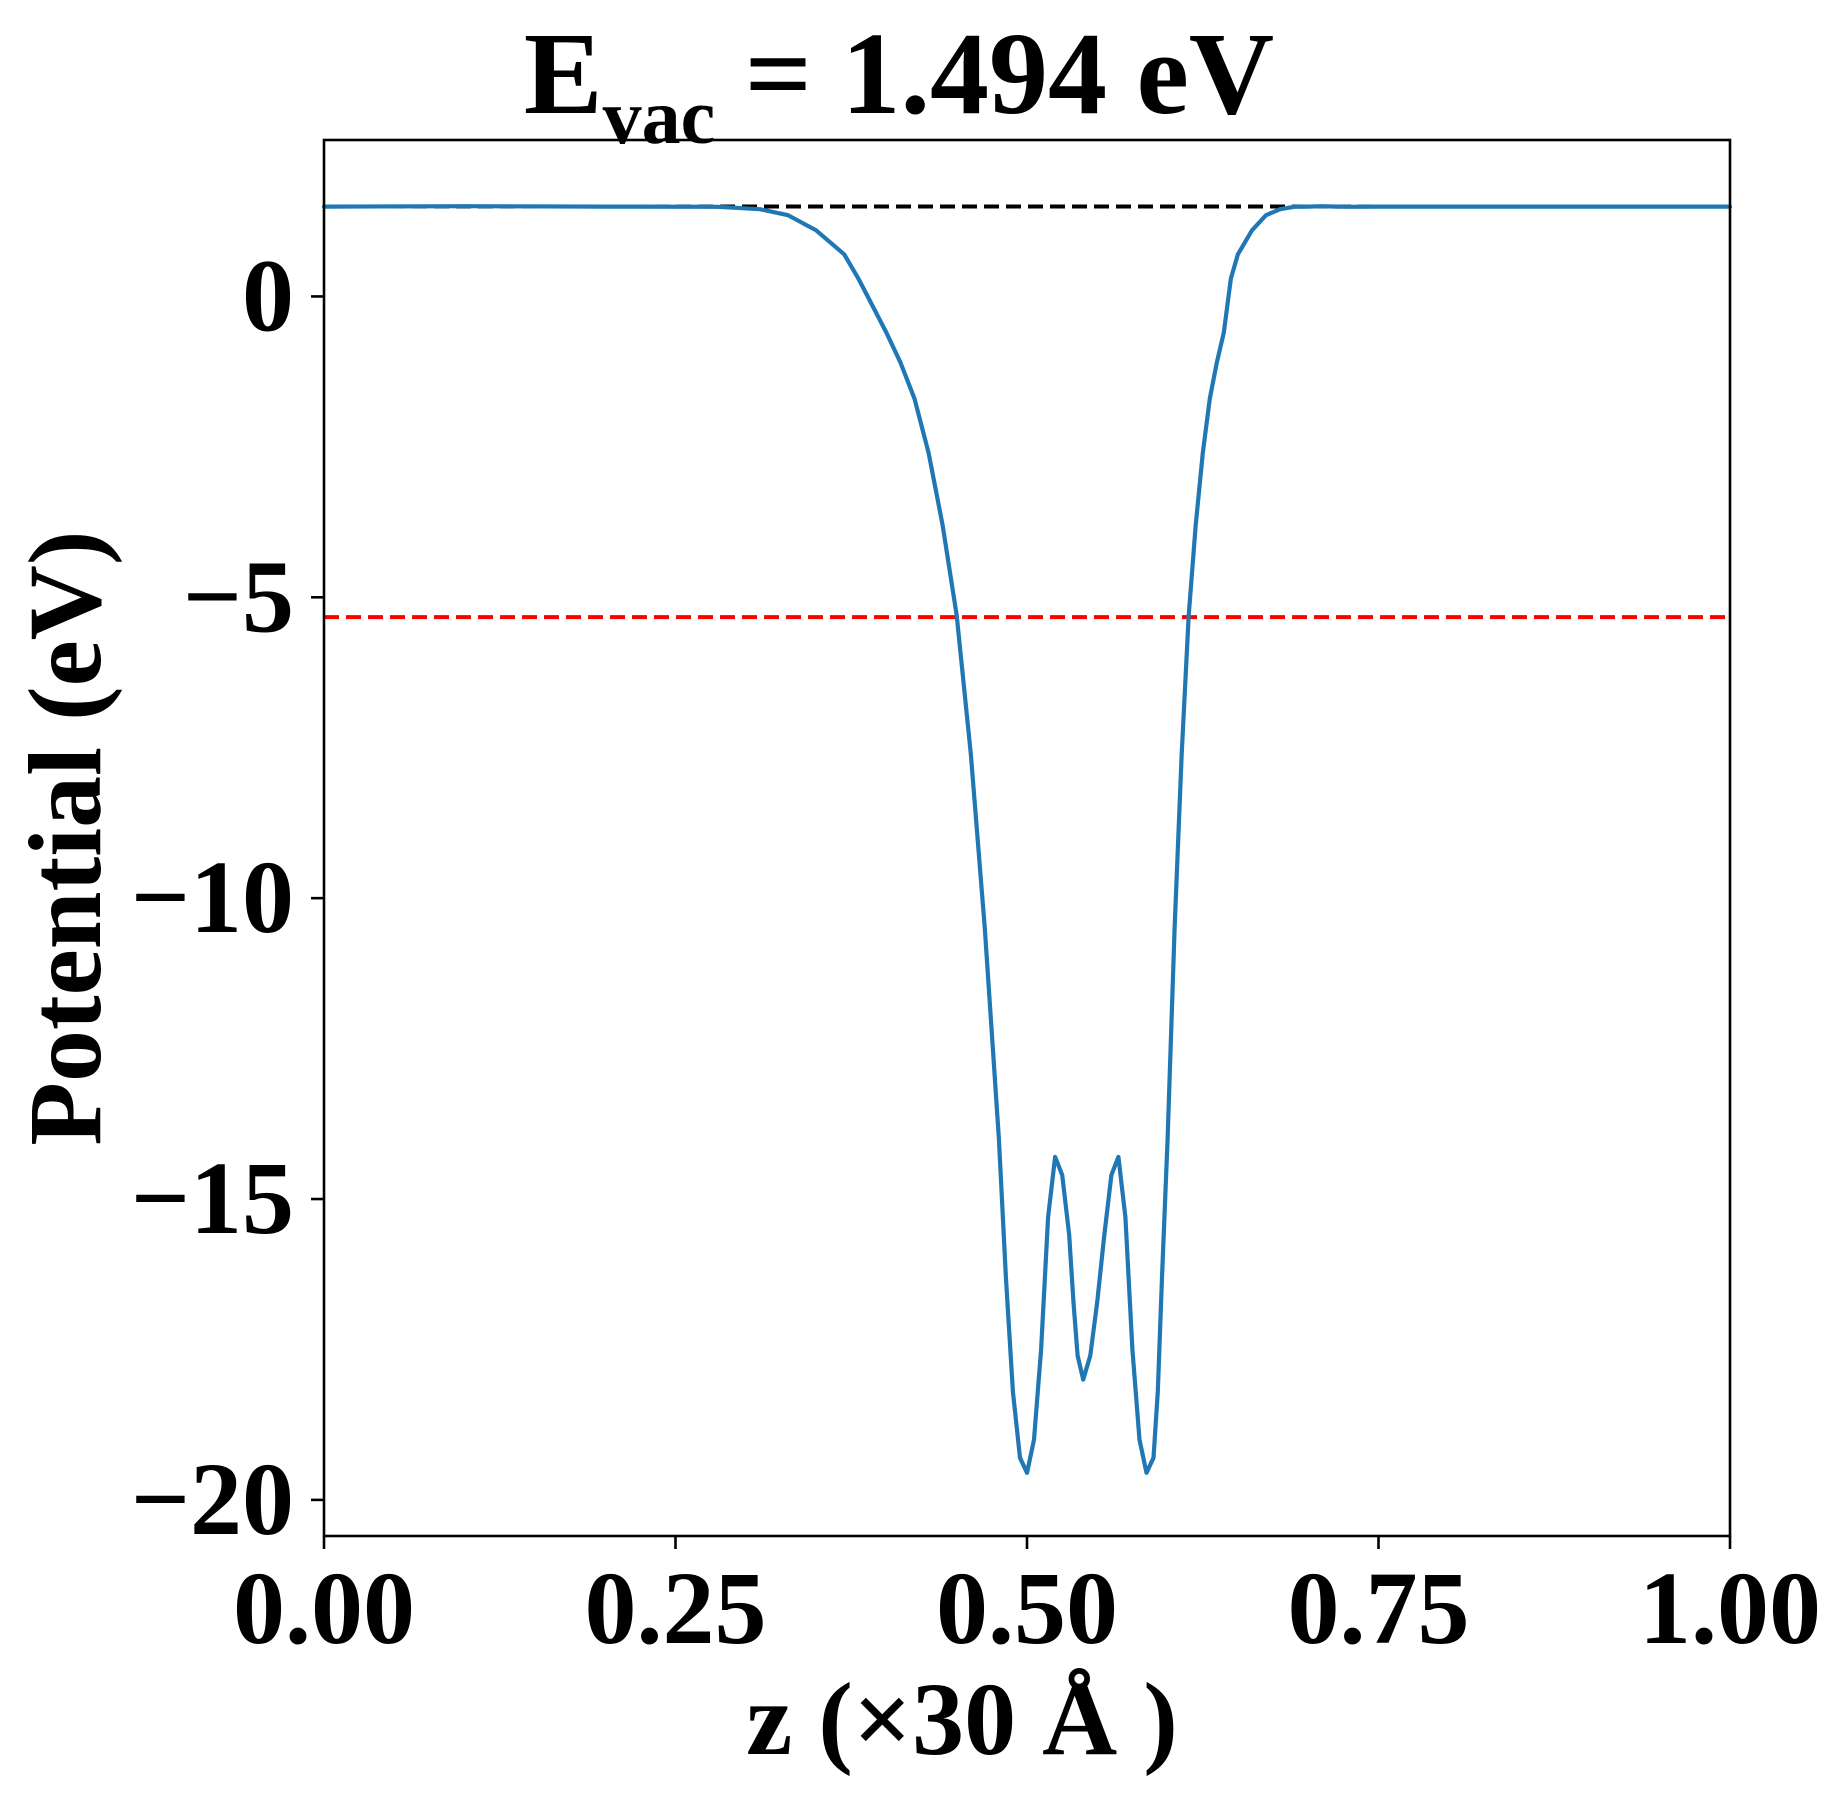 The height and width of the screenshot is (1794, 1833). I want to click on y-axis-label: Potential (eV), so click(65, 837).